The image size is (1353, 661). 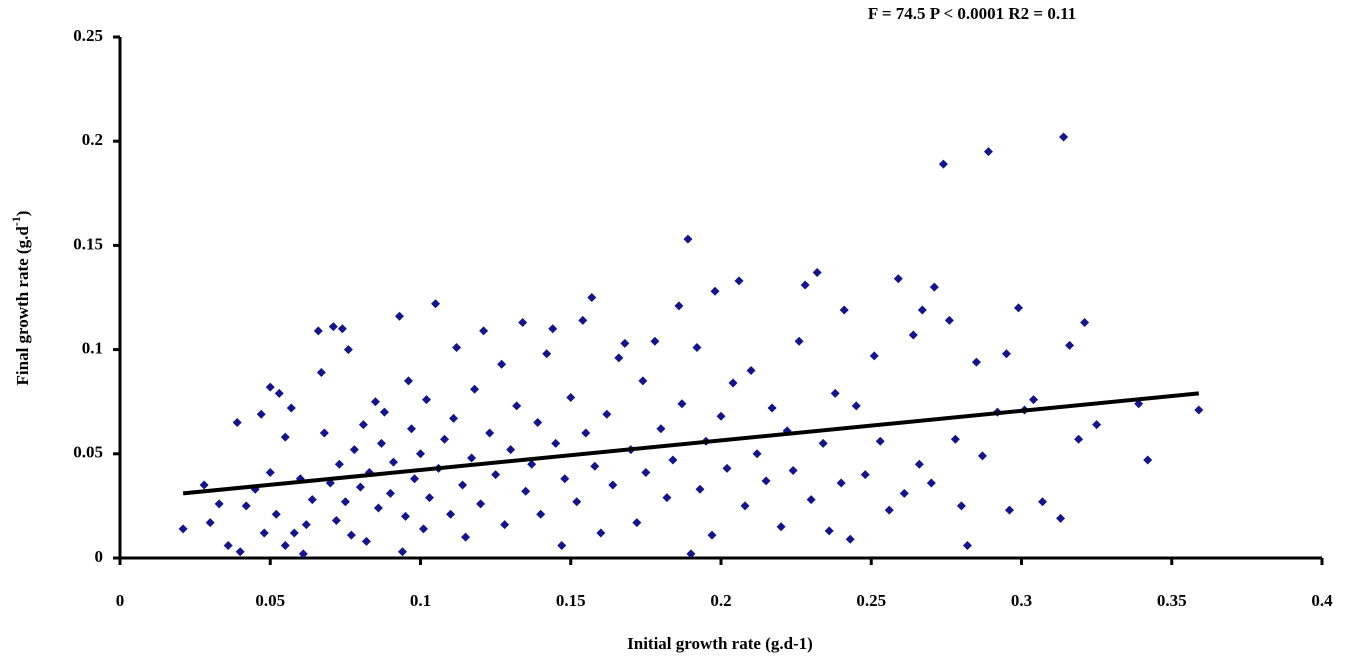 I want to click on y-axis-label-sup: -1, so click(x=16, y=221).